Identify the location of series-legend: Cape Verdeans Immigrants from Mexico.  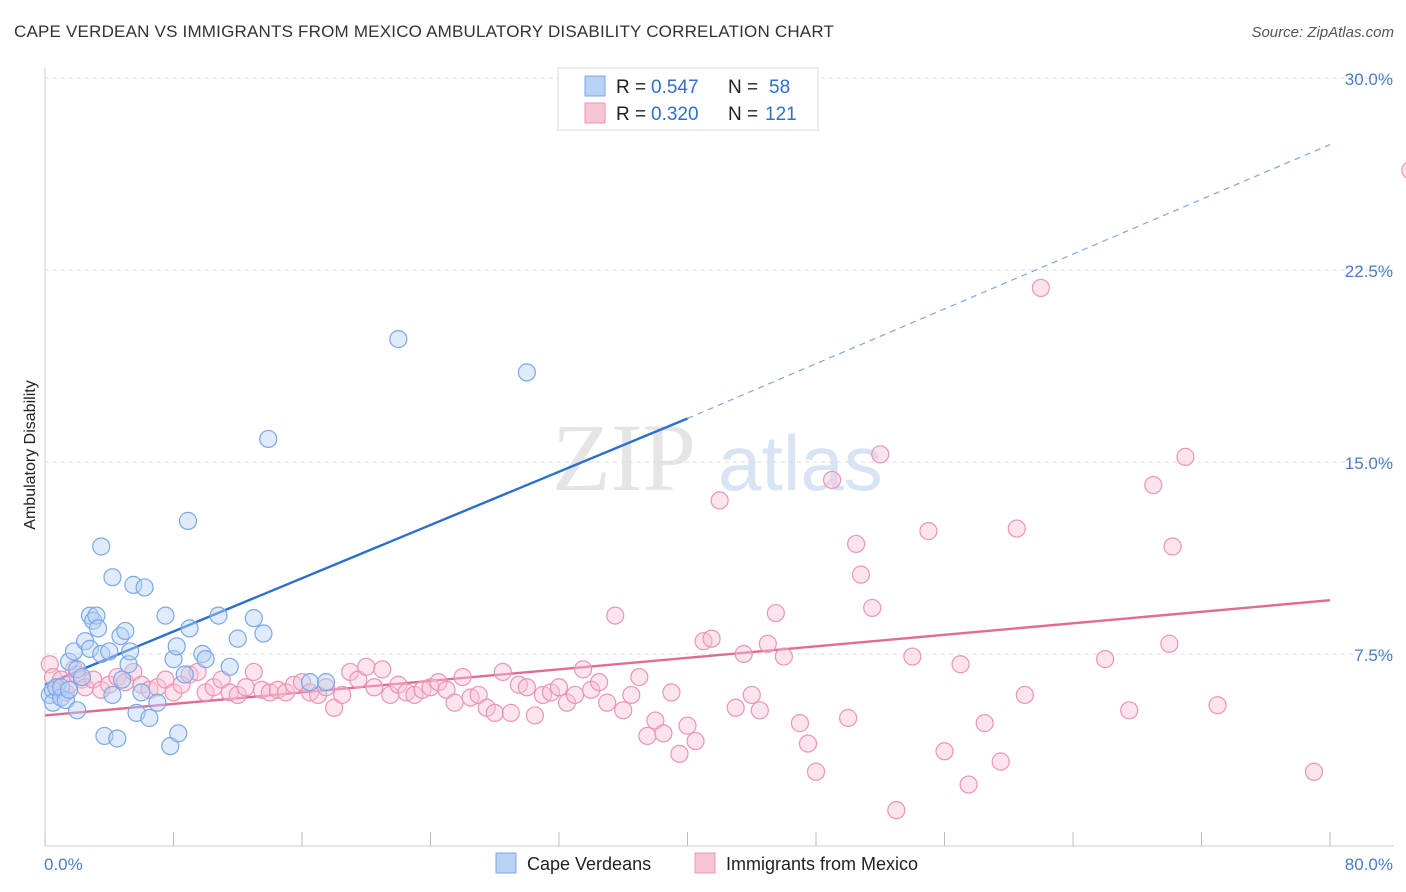
(706, 863).